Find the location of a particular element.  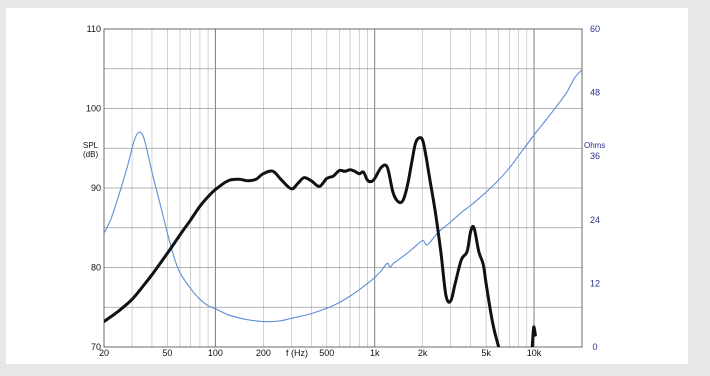

y-axis-label-right: Ohms is located at coordinates (594, 145).